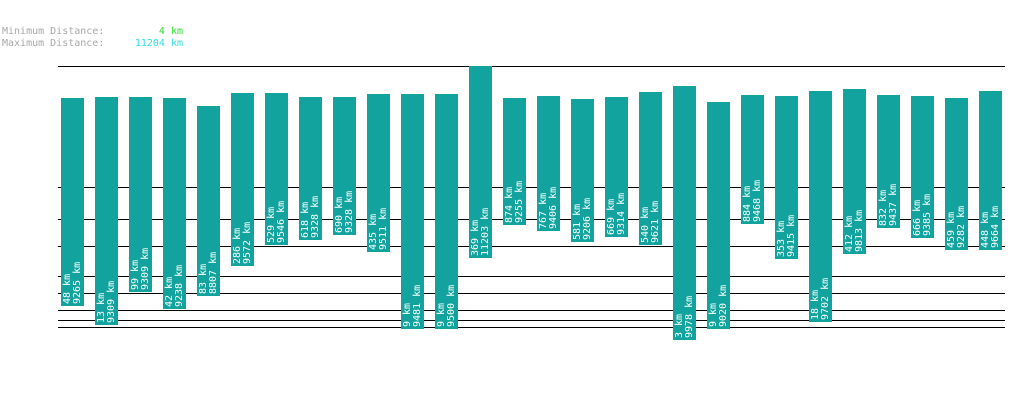  What do you see at coordinates (179, 286) in the screenshot?
I see `bar-max-label: 9238 km` at bounding box center [179, 286].